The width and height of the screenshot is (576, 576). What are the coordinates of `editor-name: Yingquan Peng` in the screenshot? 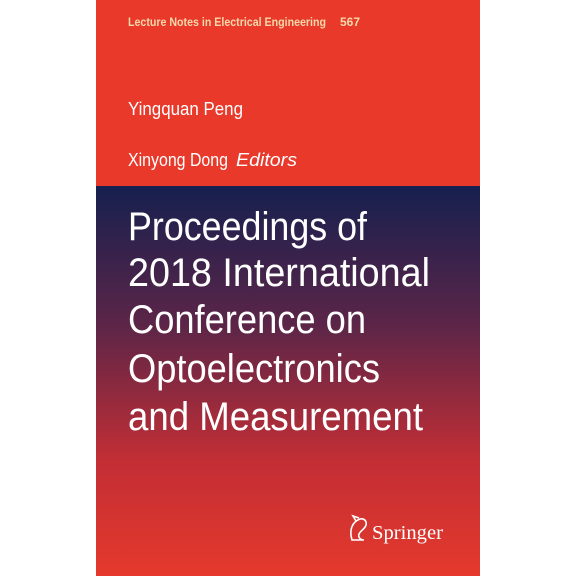 It's located at (185, 109).